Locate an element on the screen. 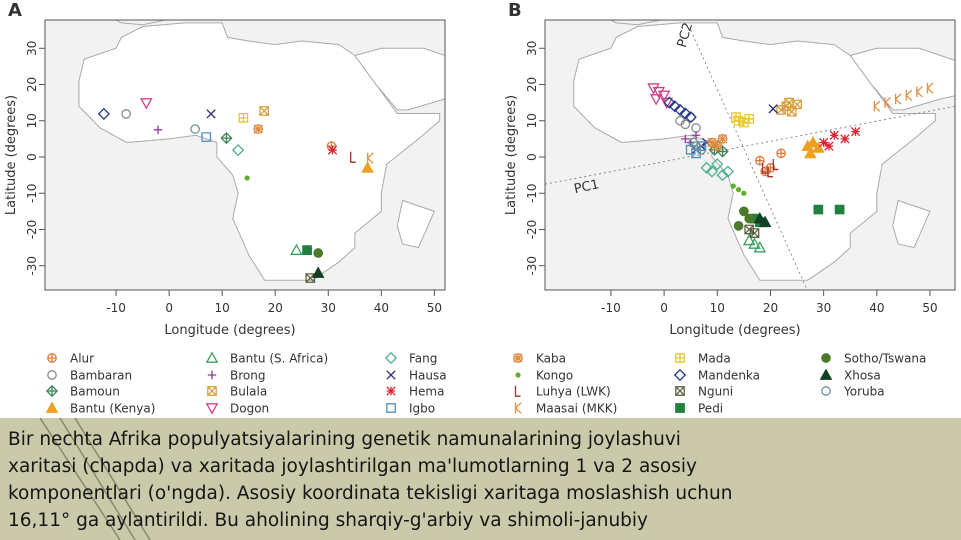 This screenshot has width=961, height=540. y-axis-label: Latitude (degrees) is located at coordinates (511, 155).